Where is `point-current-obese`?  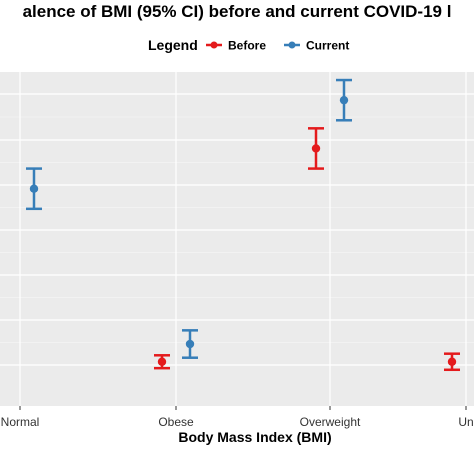 point-current-obese is located at coordinates (190, 344).